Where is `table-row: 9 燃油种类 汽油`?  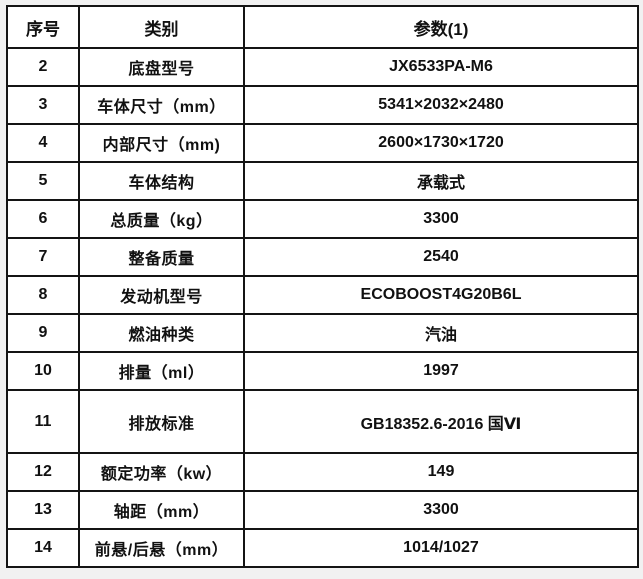 table-row: 9 燃油种类 汽油 is located at coordinates (322, 333).